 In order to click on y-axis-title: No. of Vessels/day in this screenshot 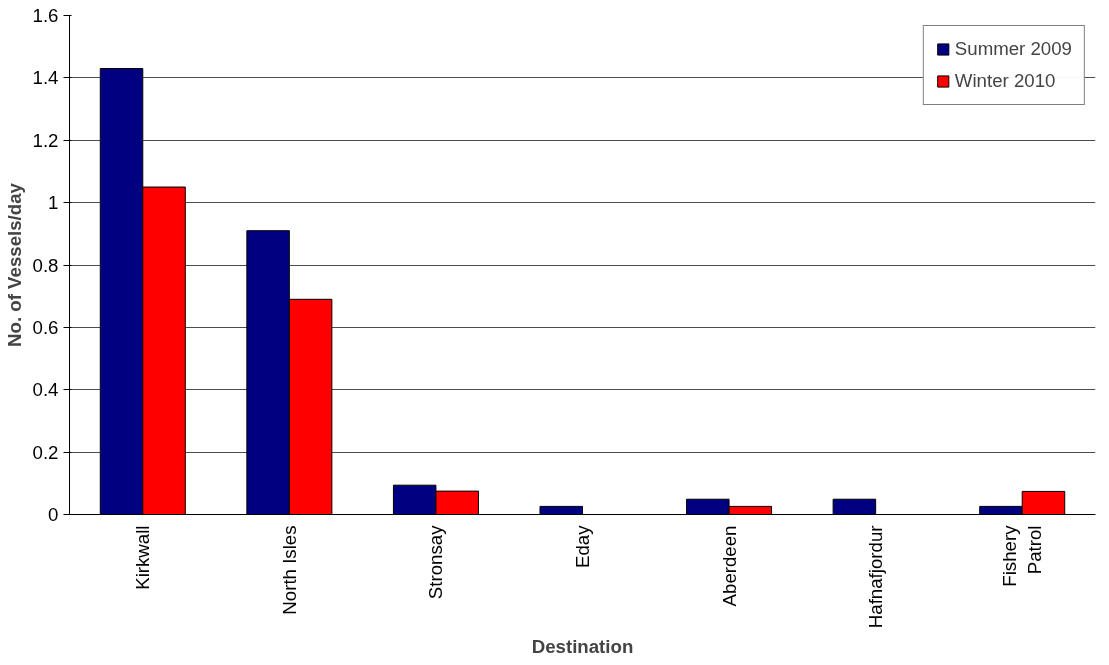, I will do `click(14, 264)`.